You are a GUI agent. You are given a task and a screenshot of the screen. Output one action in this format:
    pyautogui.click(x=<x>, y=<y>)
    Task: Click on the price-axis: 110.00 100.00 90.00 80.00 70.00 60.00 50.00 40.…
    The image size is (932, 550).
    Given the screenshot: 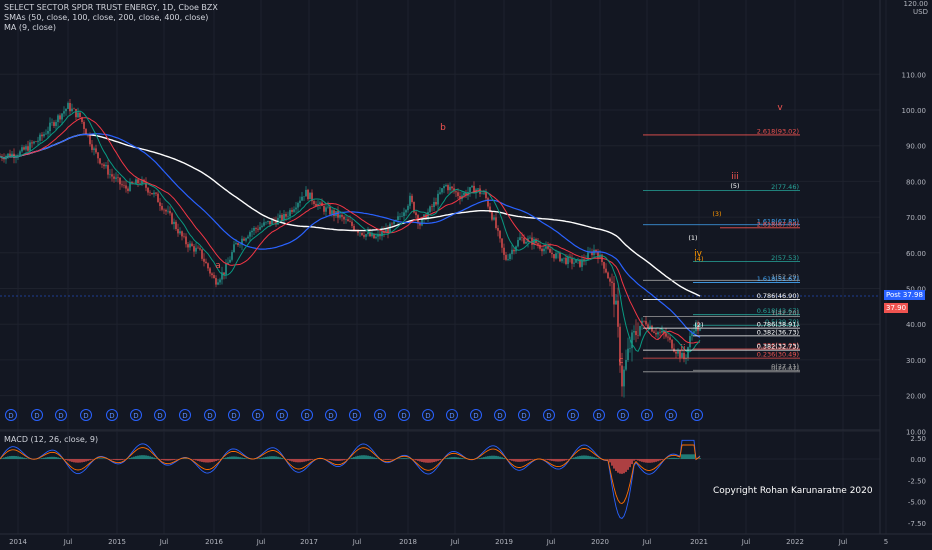 What is the action you would take?
    pyautogui.click(x=914, y=299)
    